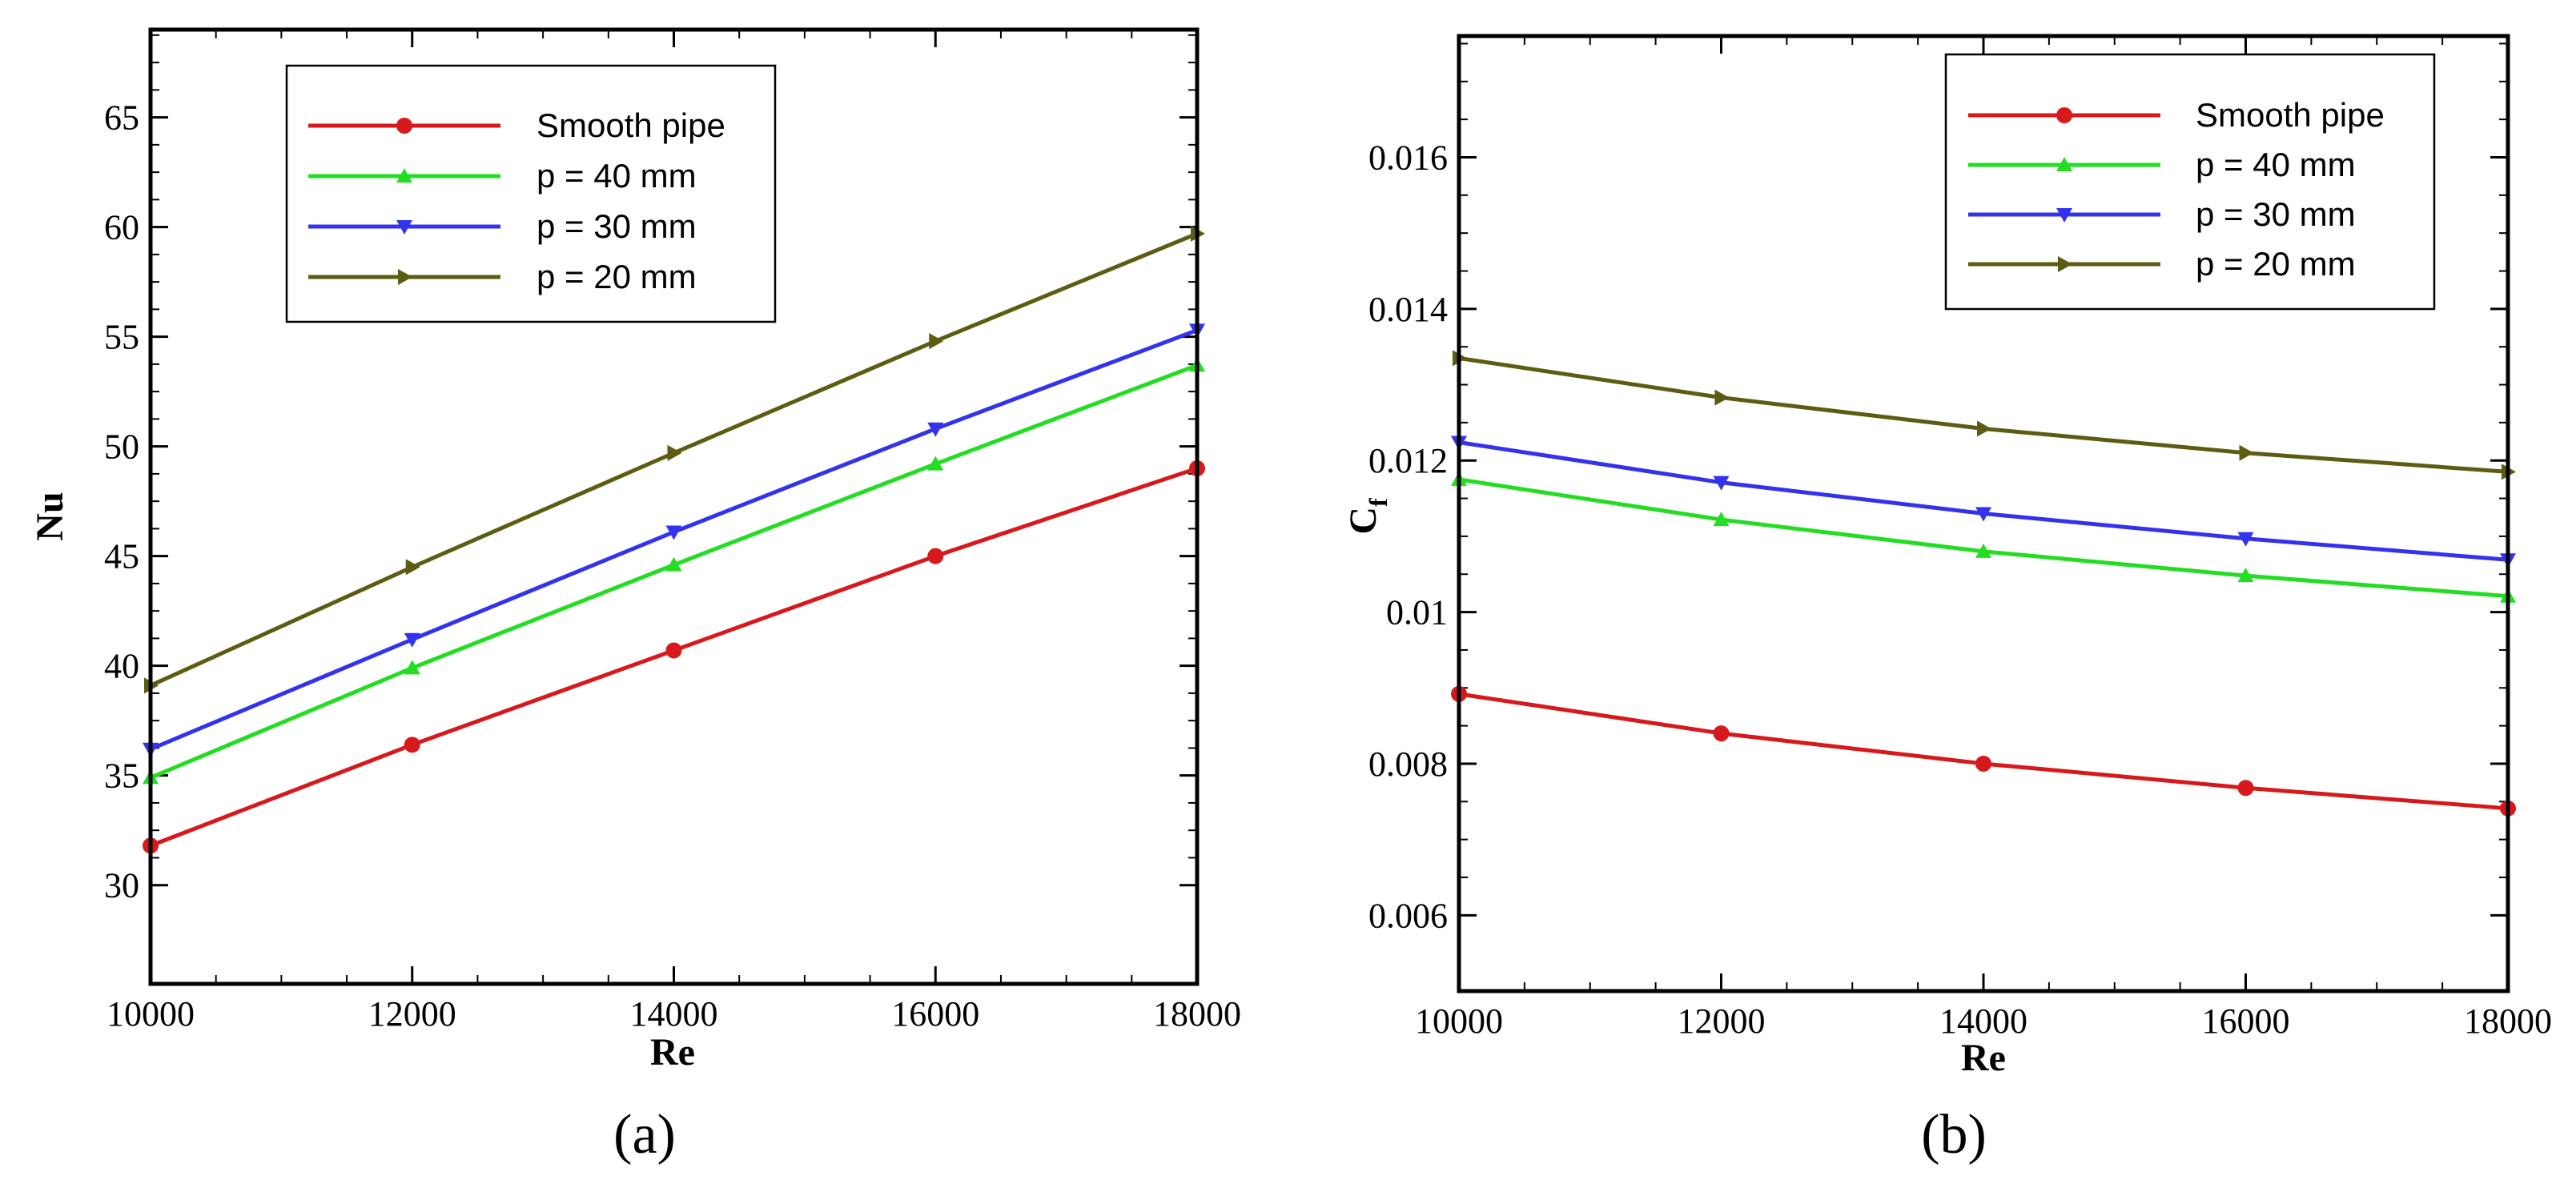 This screenshot has height=1184, width=2576. What do you see at coordinates (121, 777) in the screenshot?
I see `chart-a-ytick-label: 35` at bounding box center [121, 777].